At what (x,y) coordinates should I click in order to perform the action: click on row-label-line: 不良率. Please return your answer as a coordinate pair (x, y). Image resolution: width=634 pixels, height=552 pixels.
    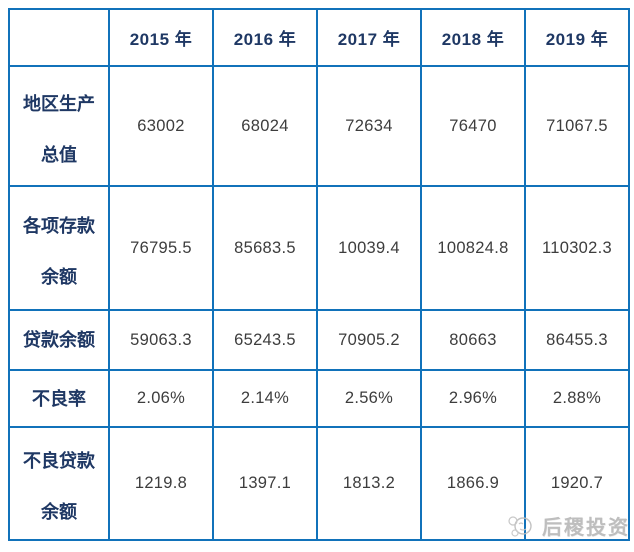
    Looking at the image, I should click on (59, 398).